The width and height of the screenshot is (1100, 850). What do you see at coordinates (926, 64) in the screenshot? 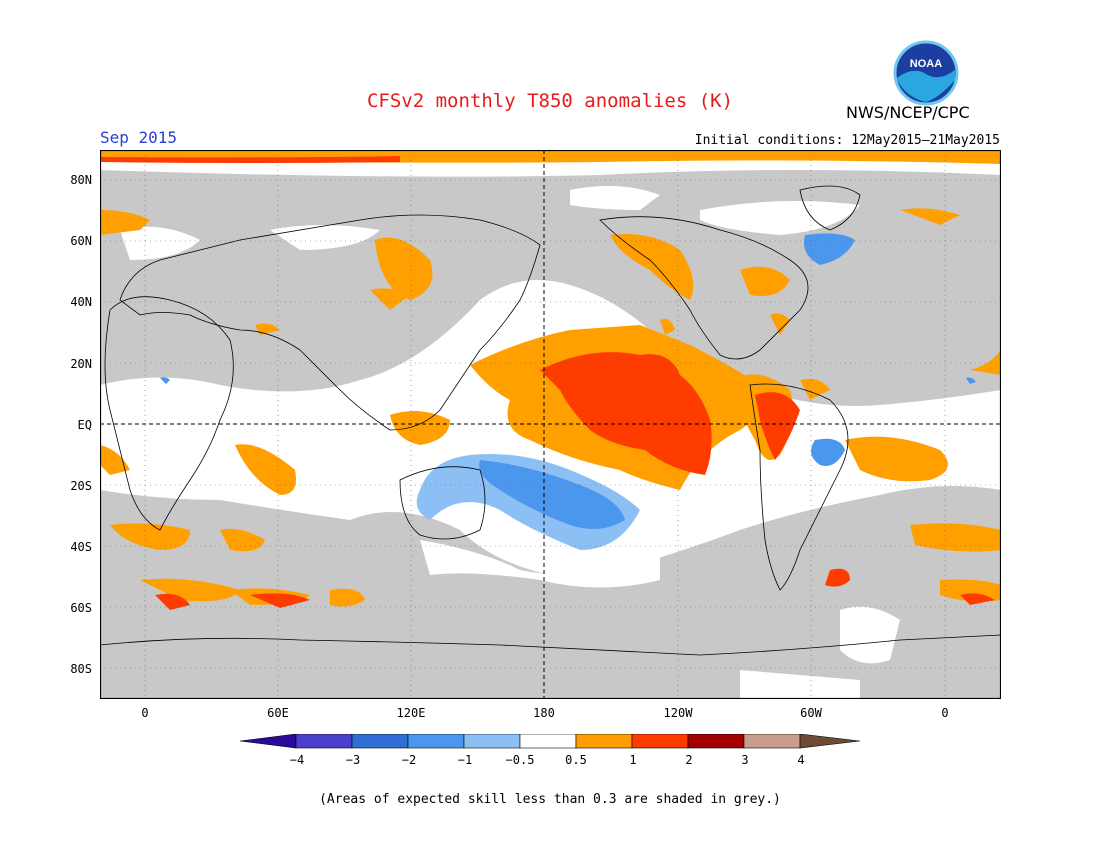
I see `noaa-logo-text: NOAA` at bounding box center [926, 64].